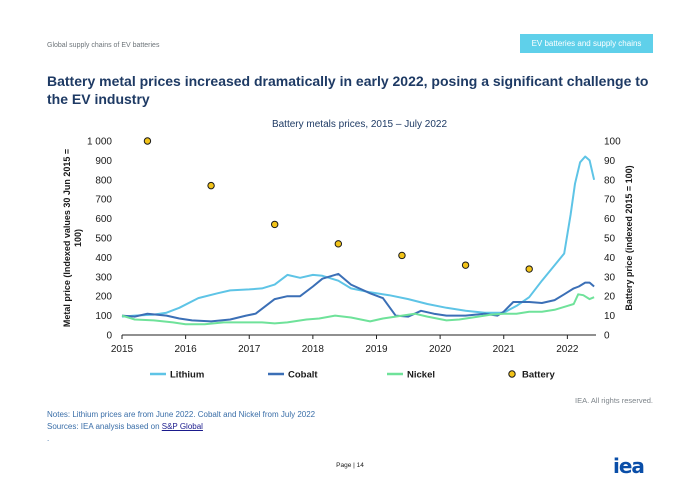 The image size is (700, 495). Describe the element at coordinates (103, 161) in the screenshot. I see `y-tick-label: 900` at that location.